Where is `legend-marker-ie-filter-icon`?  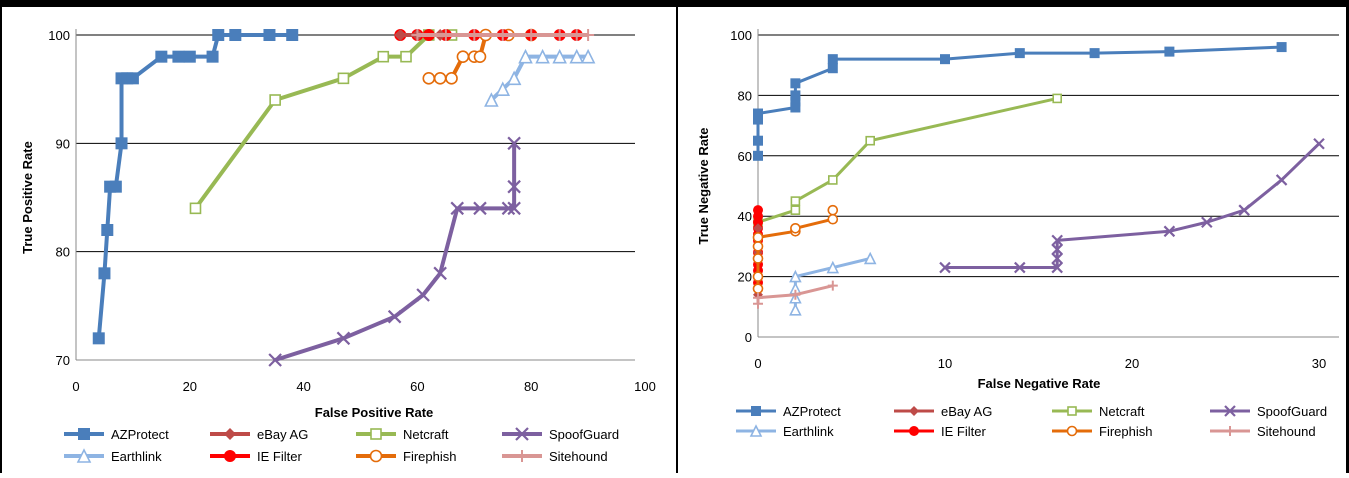
legend-marker-ie-filter-icon is located at coordinates (914, 431).